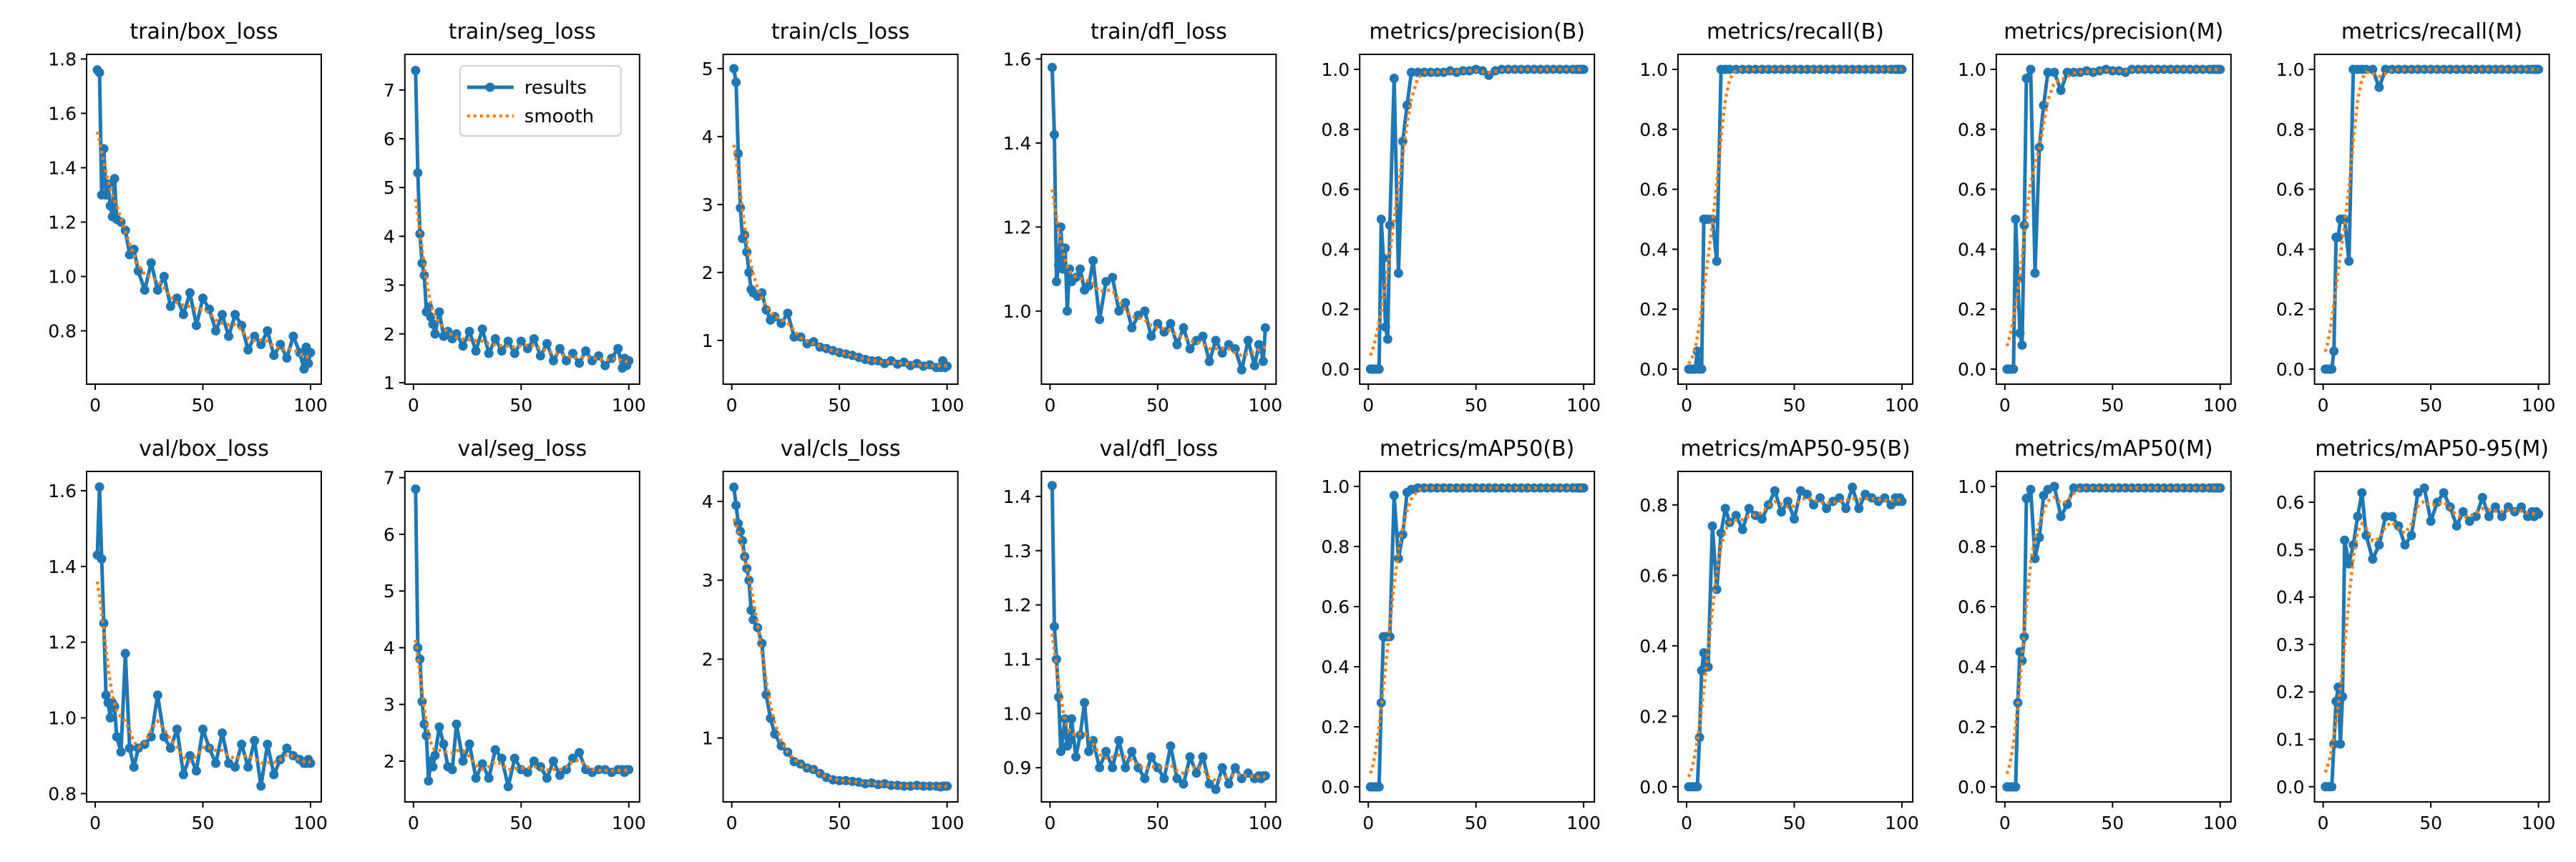 The image size is (2576, 862). I want to click on subplot-val-box-loss: val/box_loss 0 50 100 0.8 1.0 1.2 1.4 1.6, so click(188, 635).